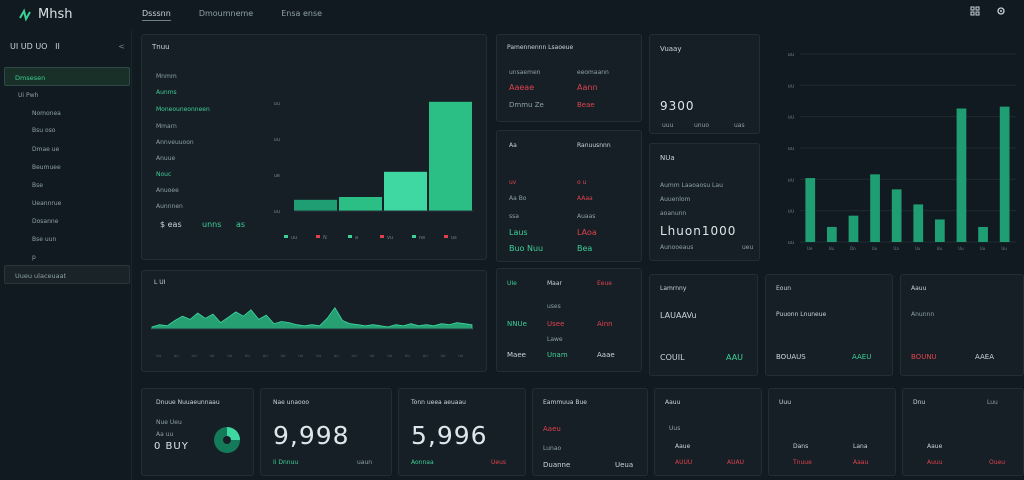 This screenshot has height=480, width=1024. What do you see at coordinates (703, 325) in the screenshot?
I see `stat-card: Lamrnny LAUAAVu COUIL AAU` at bounding box center [703, 325].